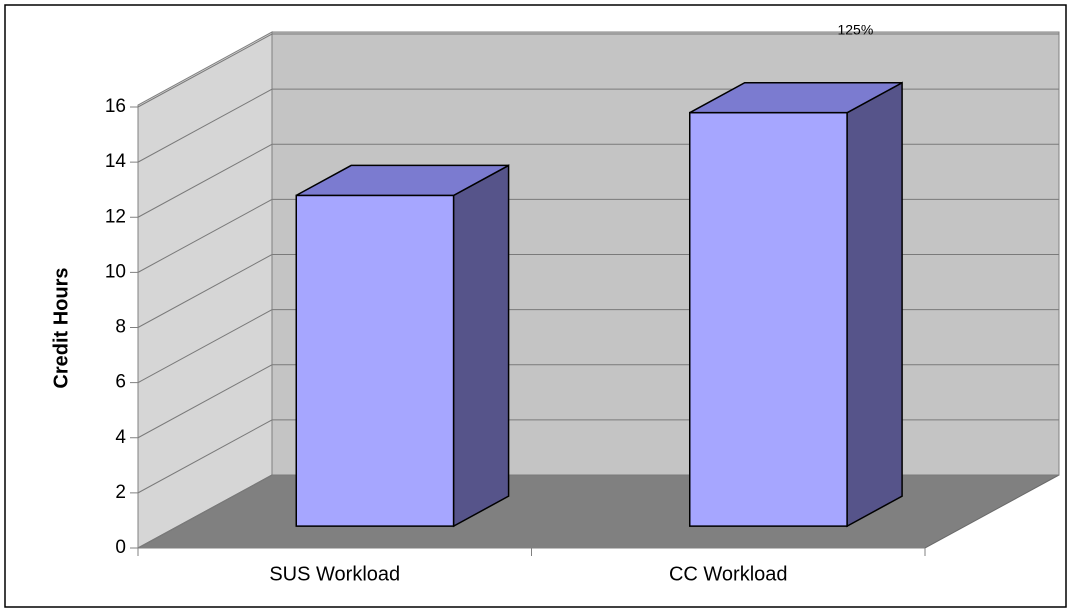  Describe the element at coordinates (120, 327) in the screenshot. I see `y-tick-label: 8` at that location.